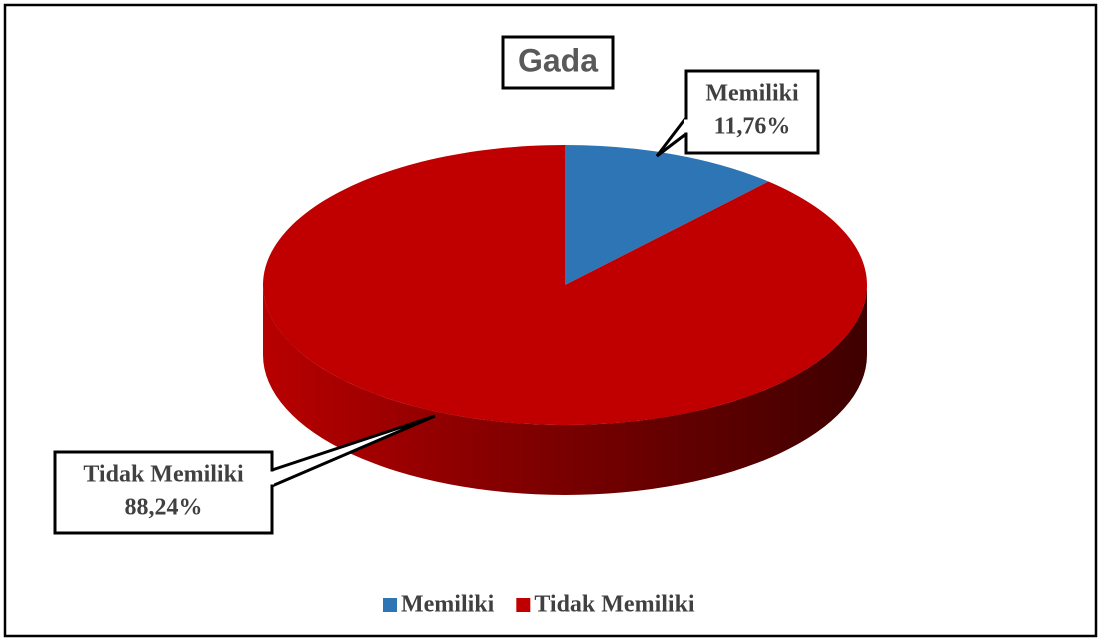  I want to click on data-label: 88,24%, so click(164, 508).